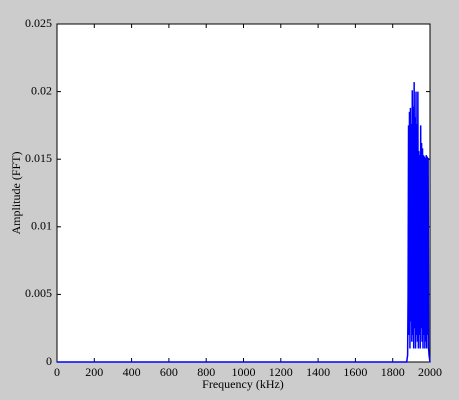 The width and height of the screenshot is (459, 400). What do you see at coordinates (243, 384) in the screenshot?
I see `x-axis-label: Frequency (kHz)` at bounding box center [243, 384].